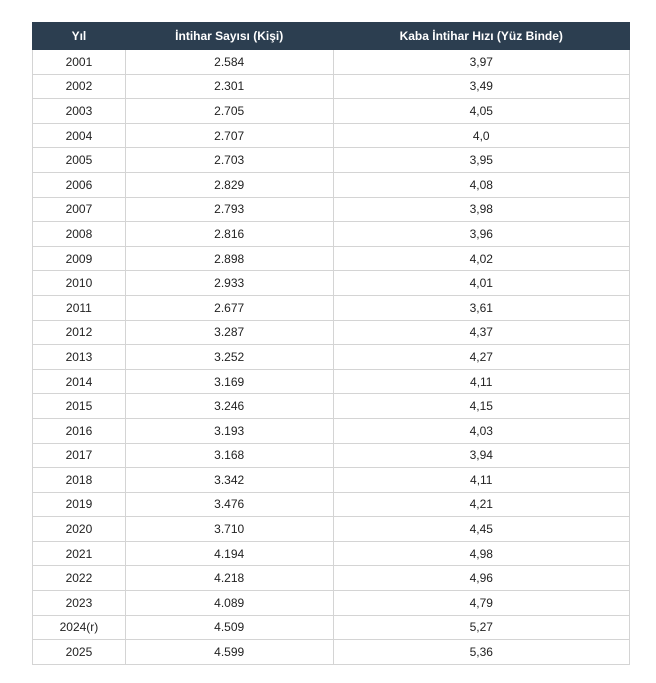 The height and width of the screenshot is (683, 656). Describe the element at coordinates (229, 578) in the screenshot. I see `table-cell: 4.218` at that location.